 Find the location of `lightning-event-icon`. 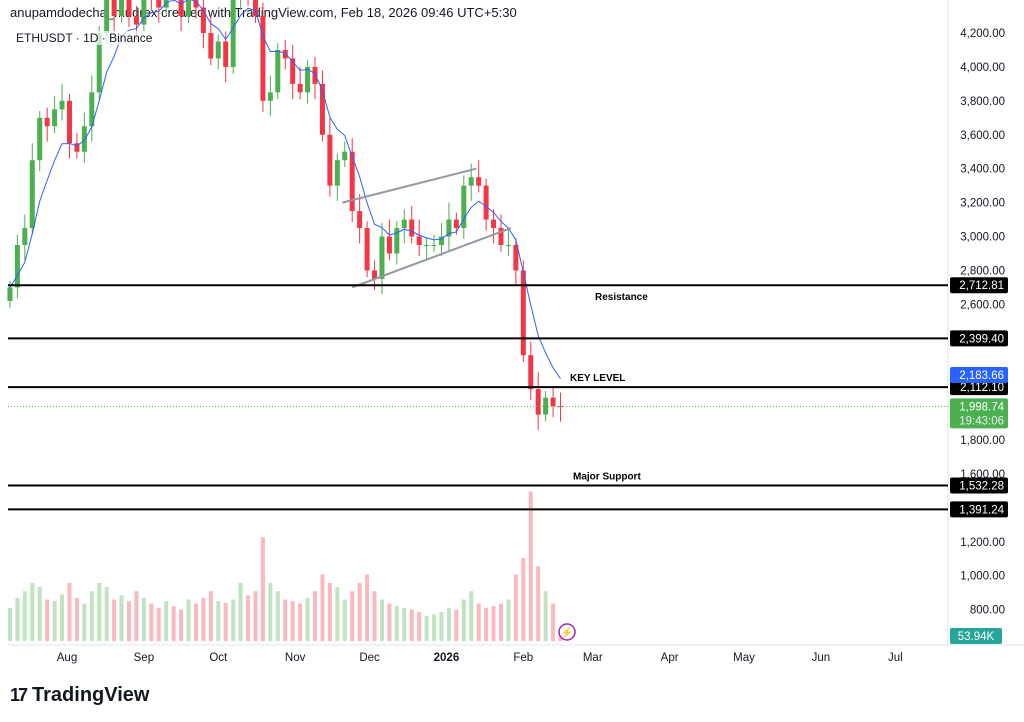

lightning-event-icon is located at coordinates (567, 632).